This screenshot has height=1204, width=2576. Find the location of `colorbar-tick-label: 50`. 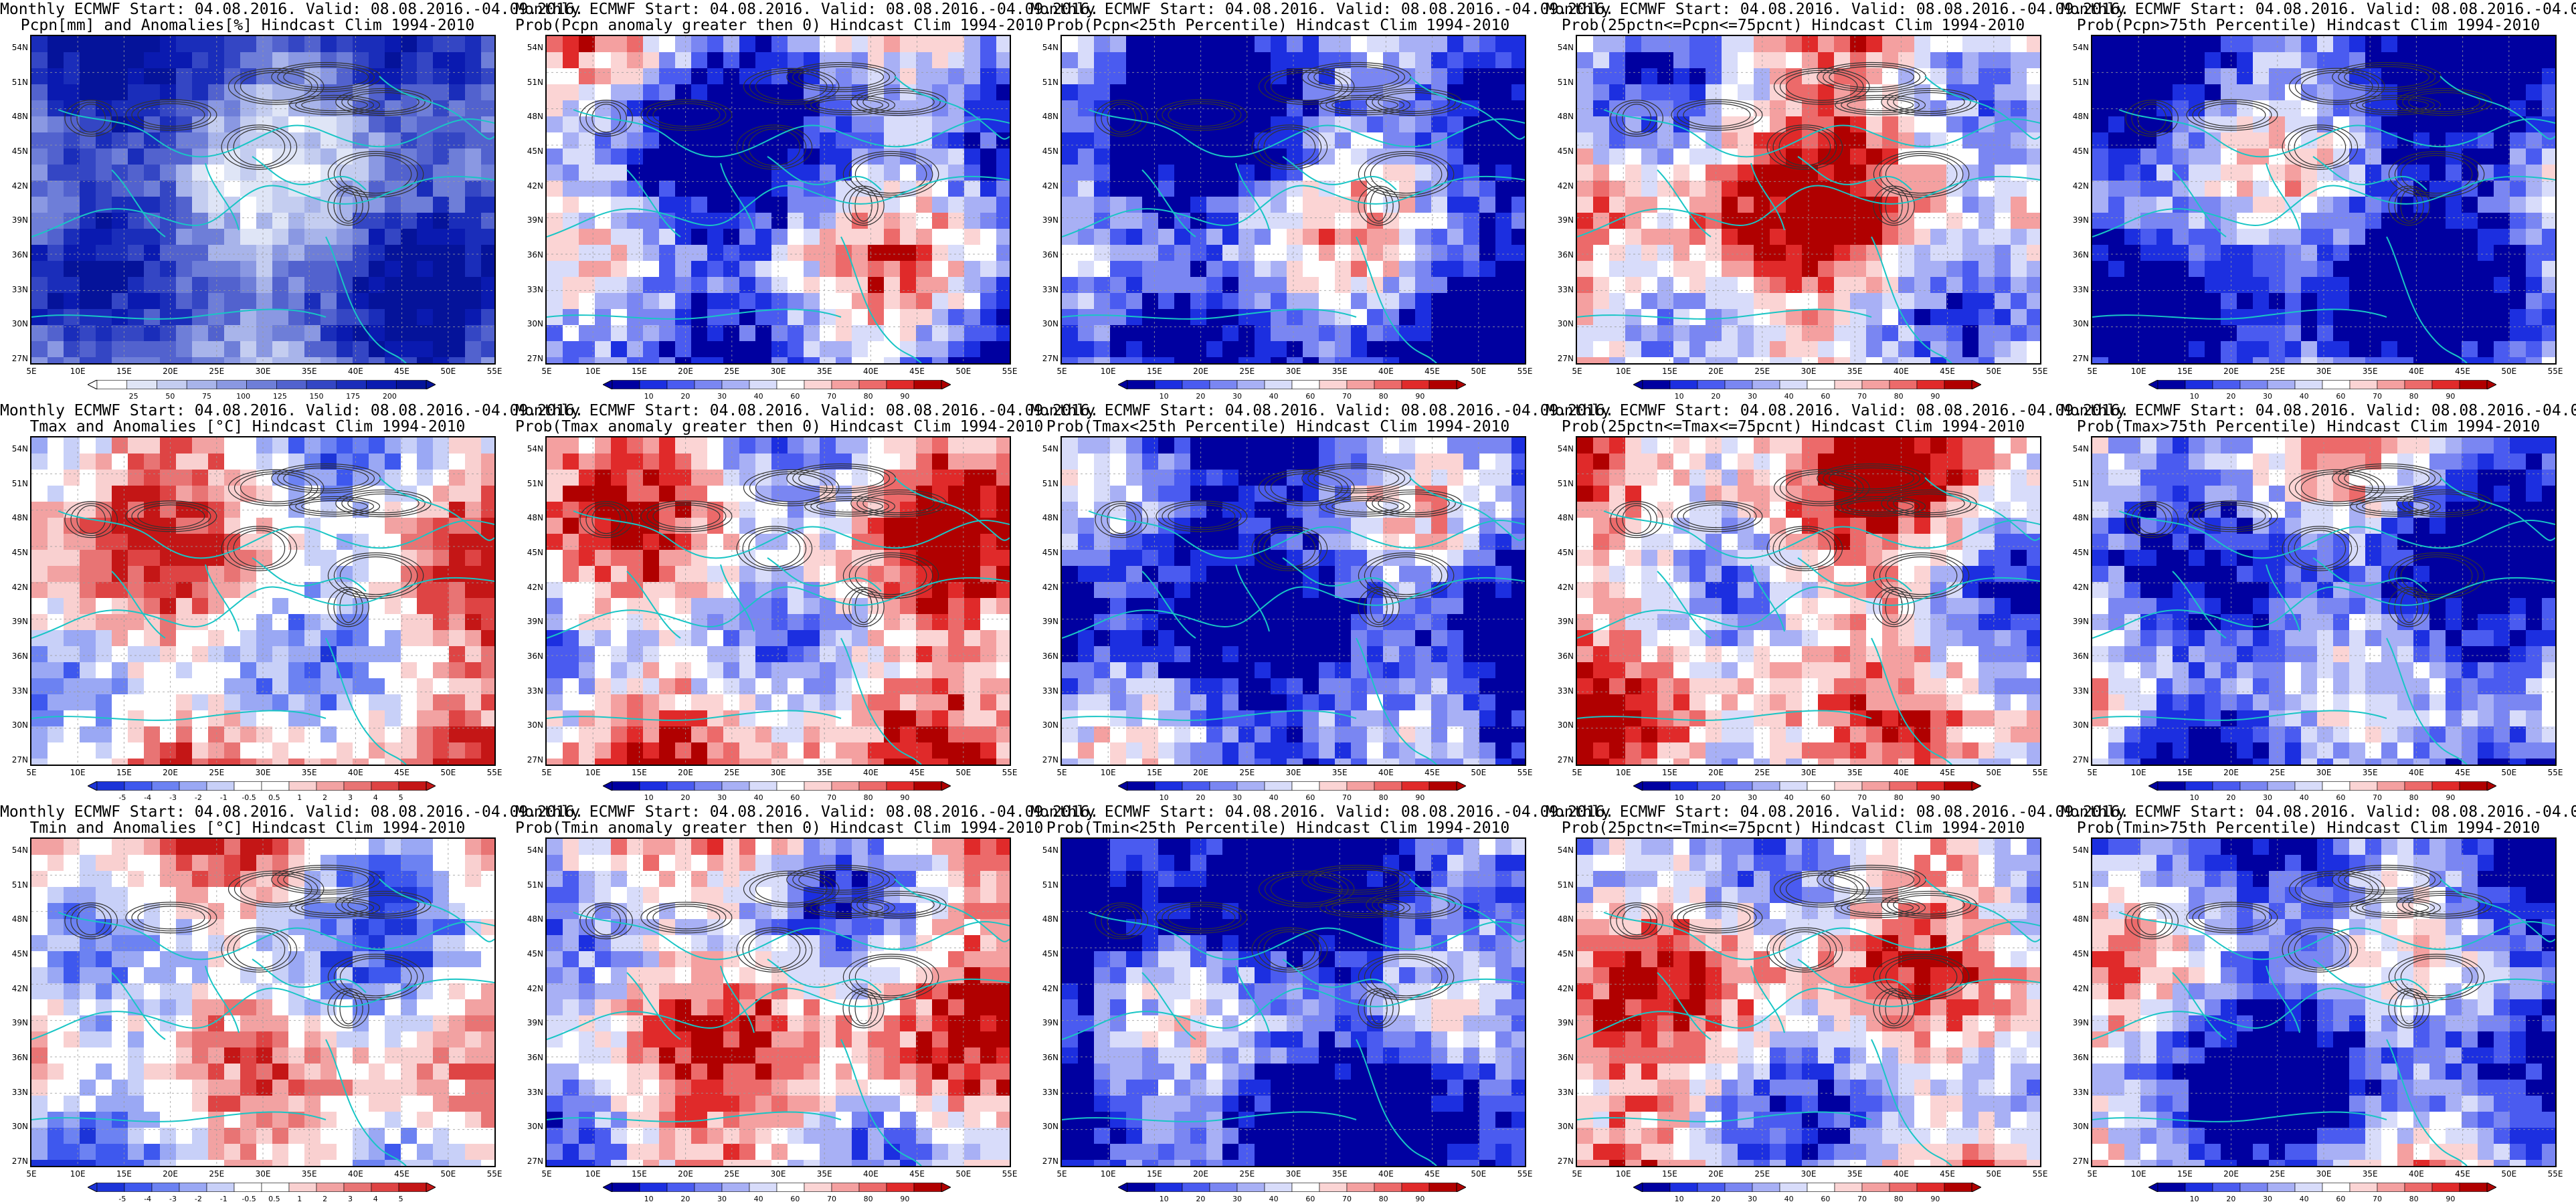

colorbar-tick-label: 50 is located at coordinates (170, 396).